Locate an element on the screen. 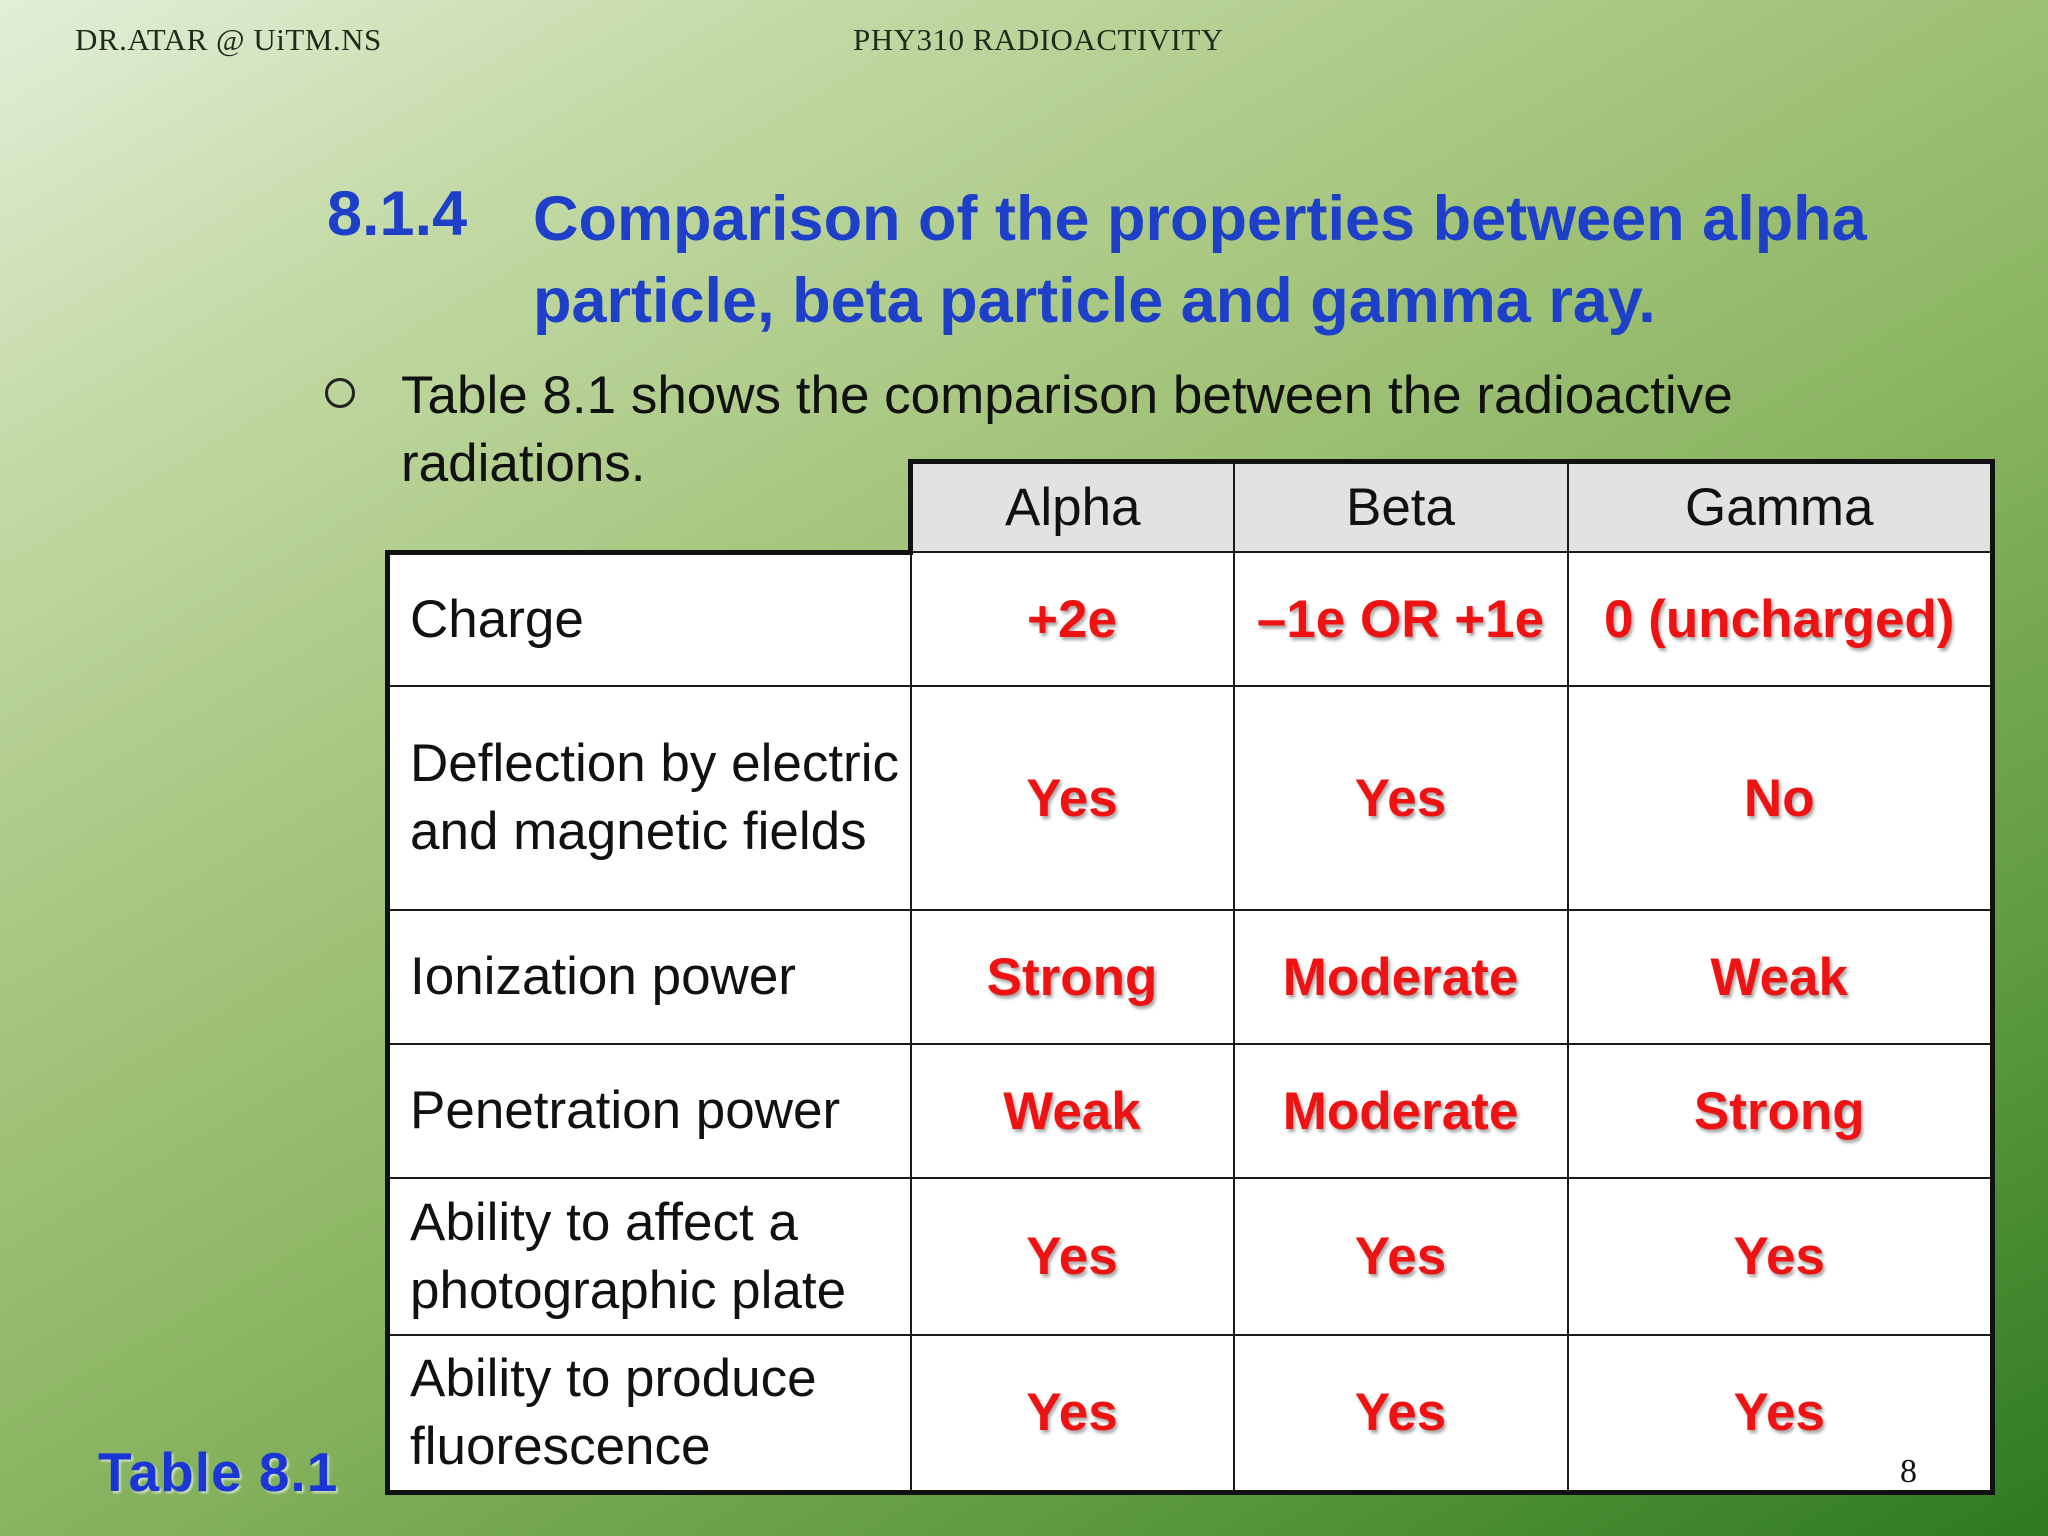  cell-value: No is located at coordinates (1780, 798).